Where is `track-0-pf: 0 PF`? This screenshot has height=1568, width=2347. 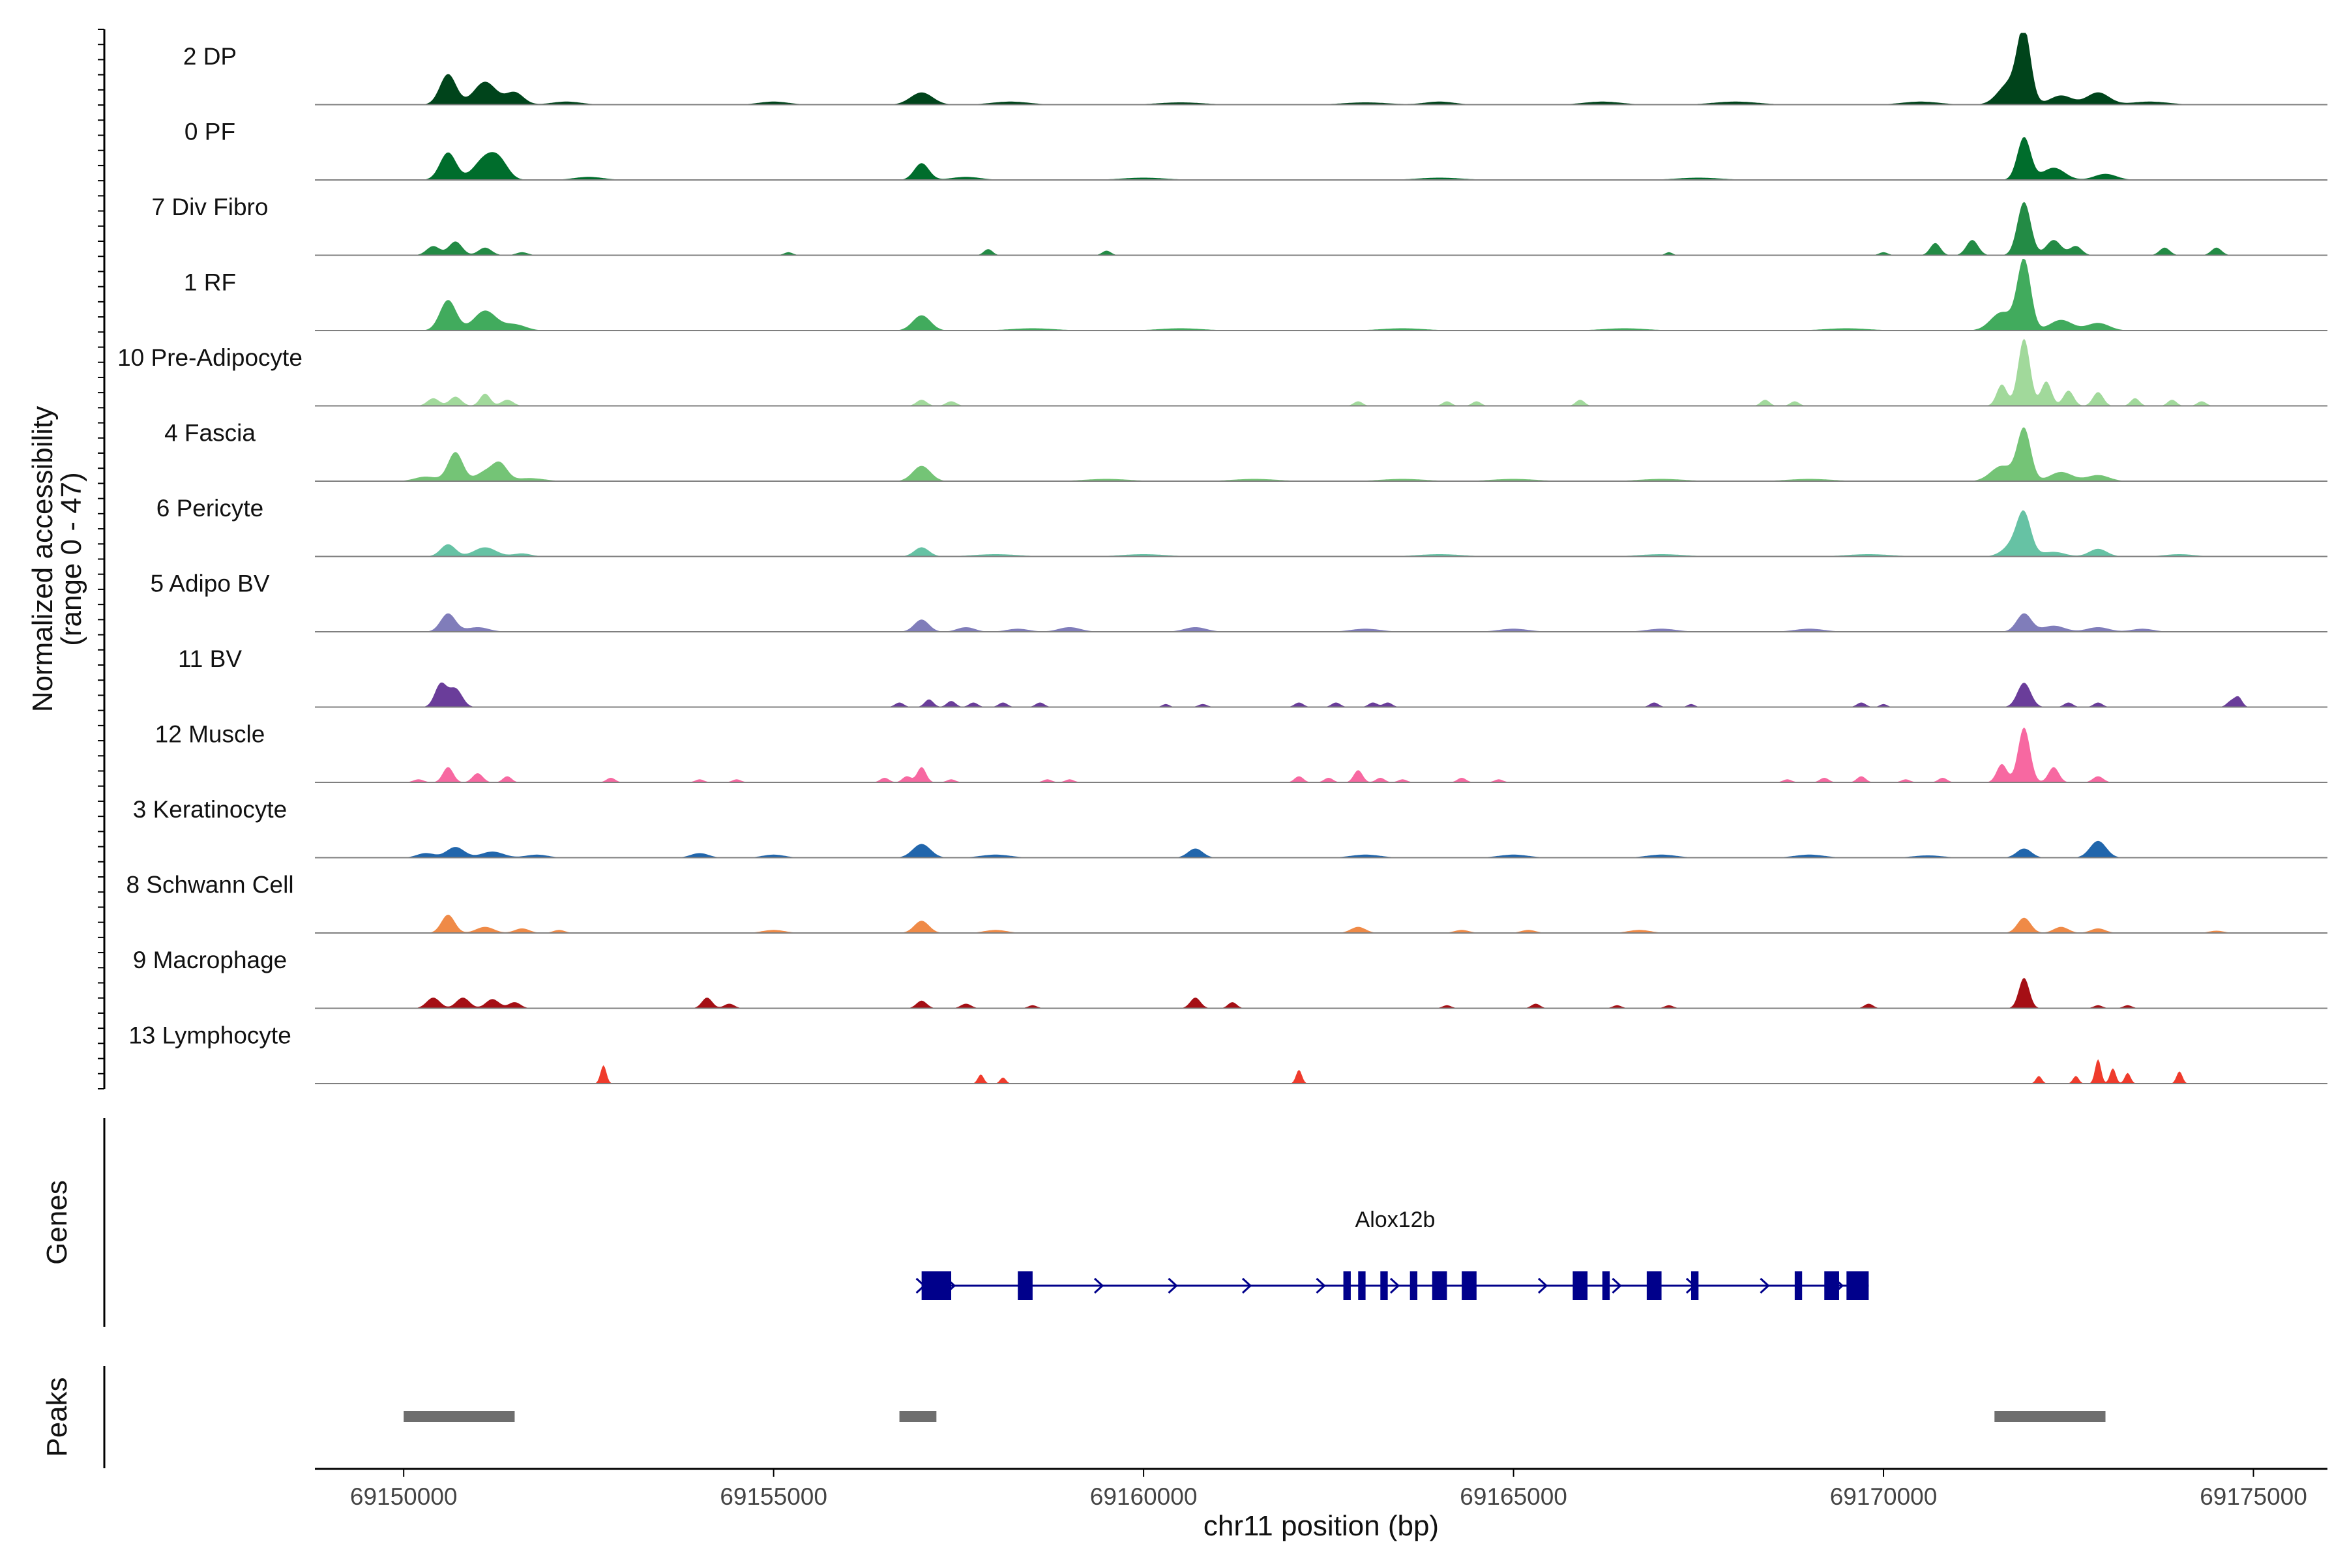
track-0-pf: 0 PF is located at coordinates (1256, 150).